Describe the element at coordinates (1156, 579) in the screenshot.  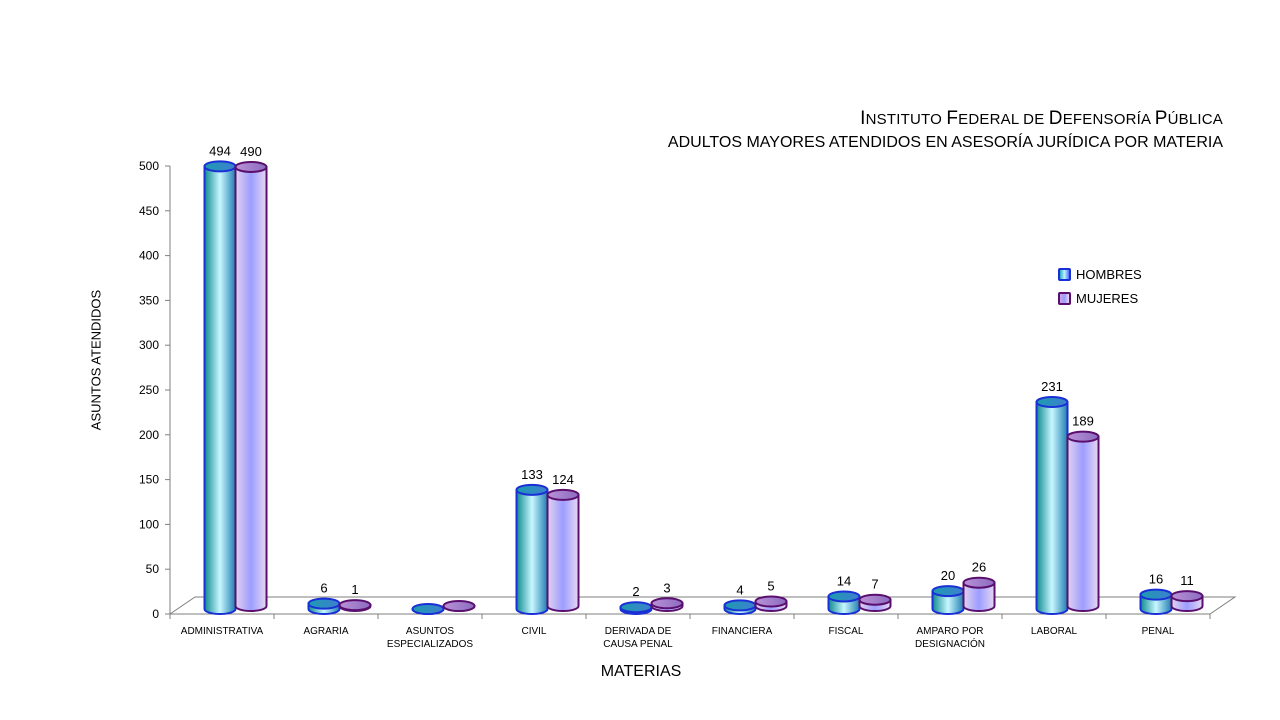
I see `data-label: 16` at that location.